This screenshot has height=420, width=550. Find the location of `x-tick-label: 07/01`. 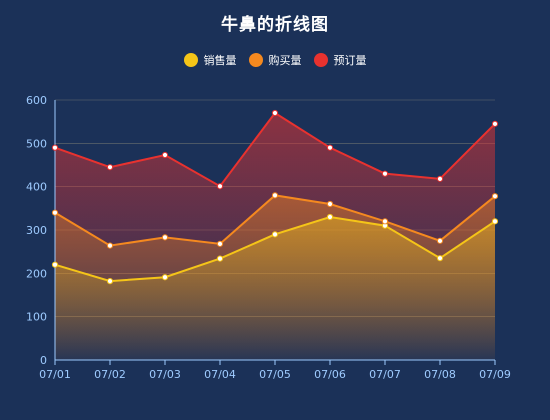

x-tick-label: 07/01 is located at coordinates (55, 374).